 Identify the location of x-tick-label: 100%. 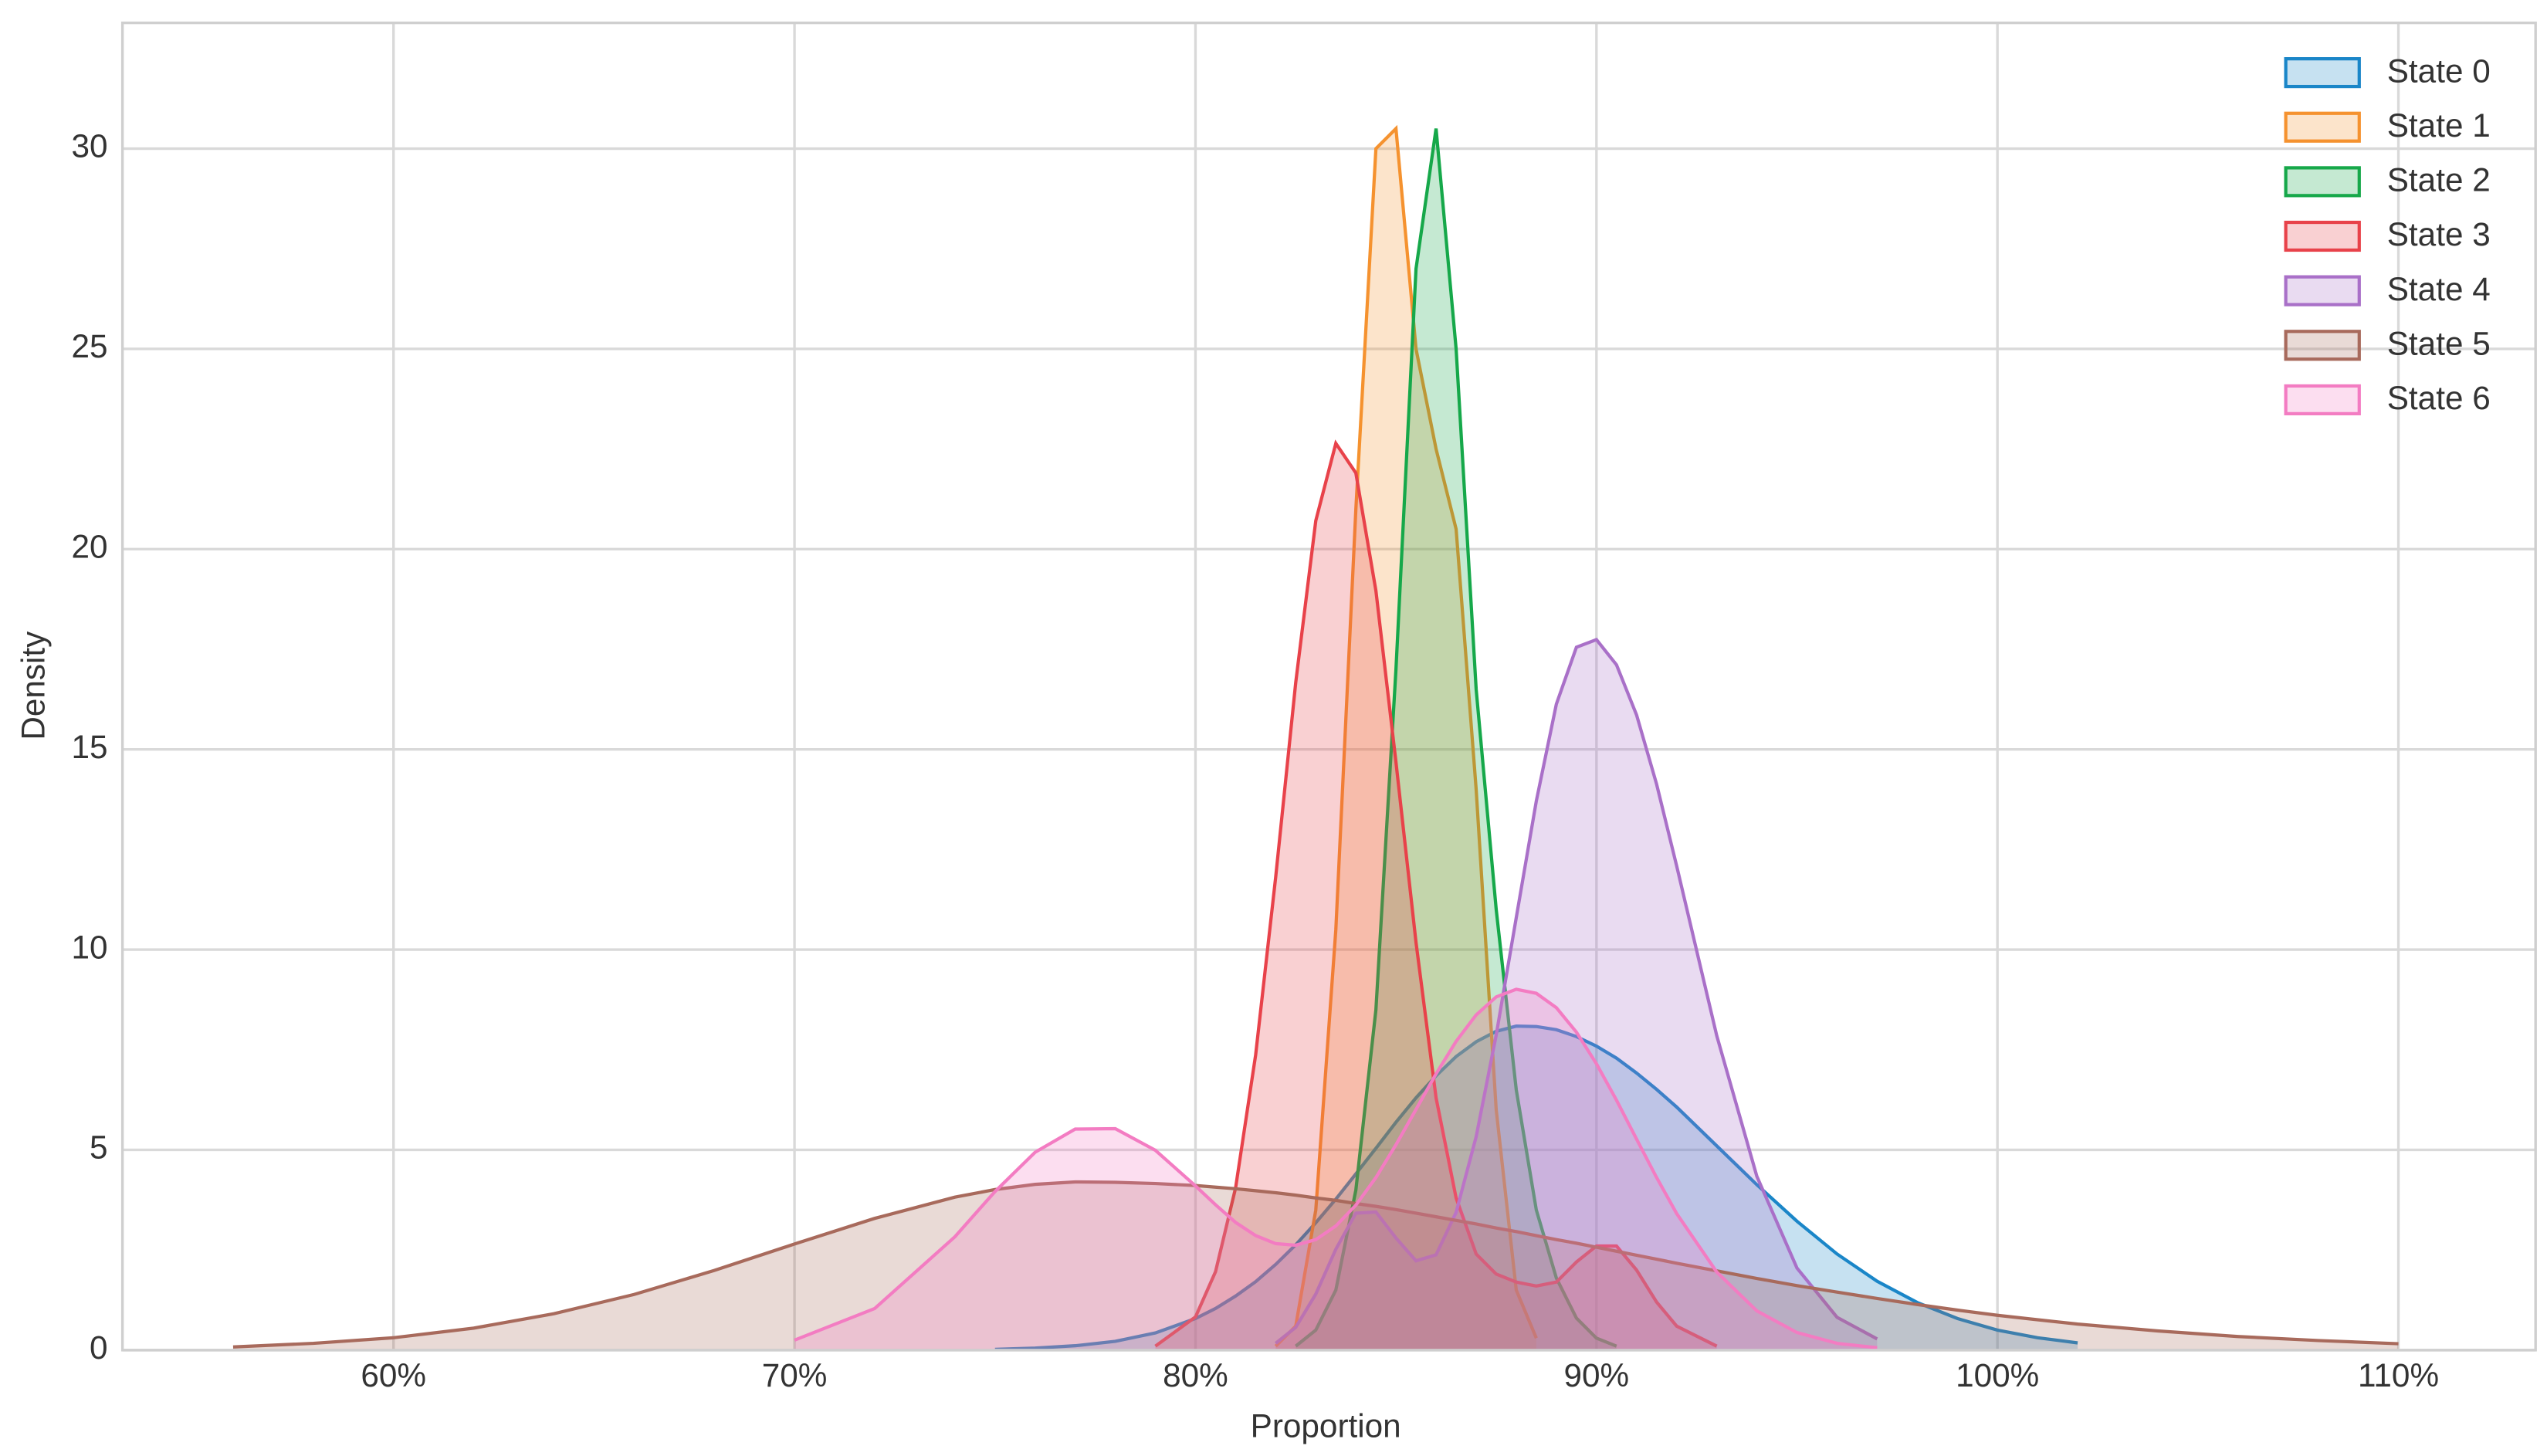
(1997, 1375).